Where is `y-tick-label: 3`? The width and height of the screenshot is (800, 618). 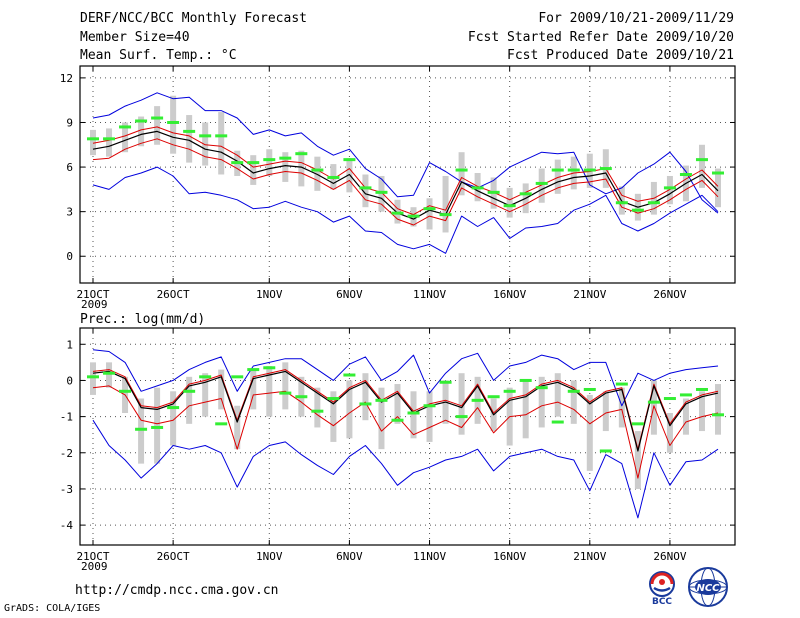 y-tick-label: 3 is located at coordinates (69, 212).